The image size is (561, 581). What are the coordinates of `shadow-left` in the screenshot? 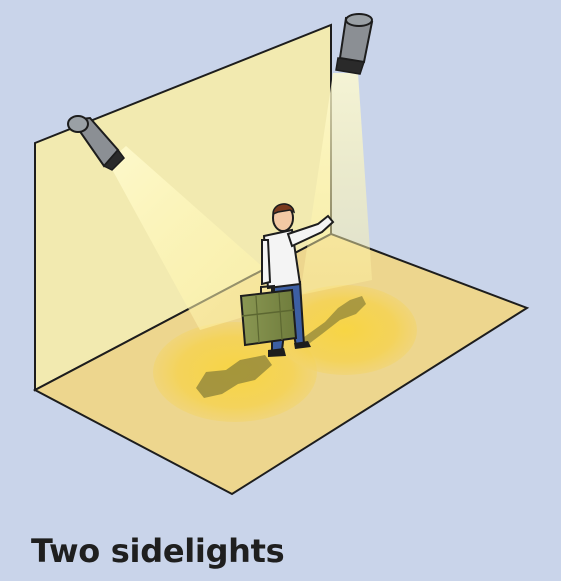 It's located at (234, 376).